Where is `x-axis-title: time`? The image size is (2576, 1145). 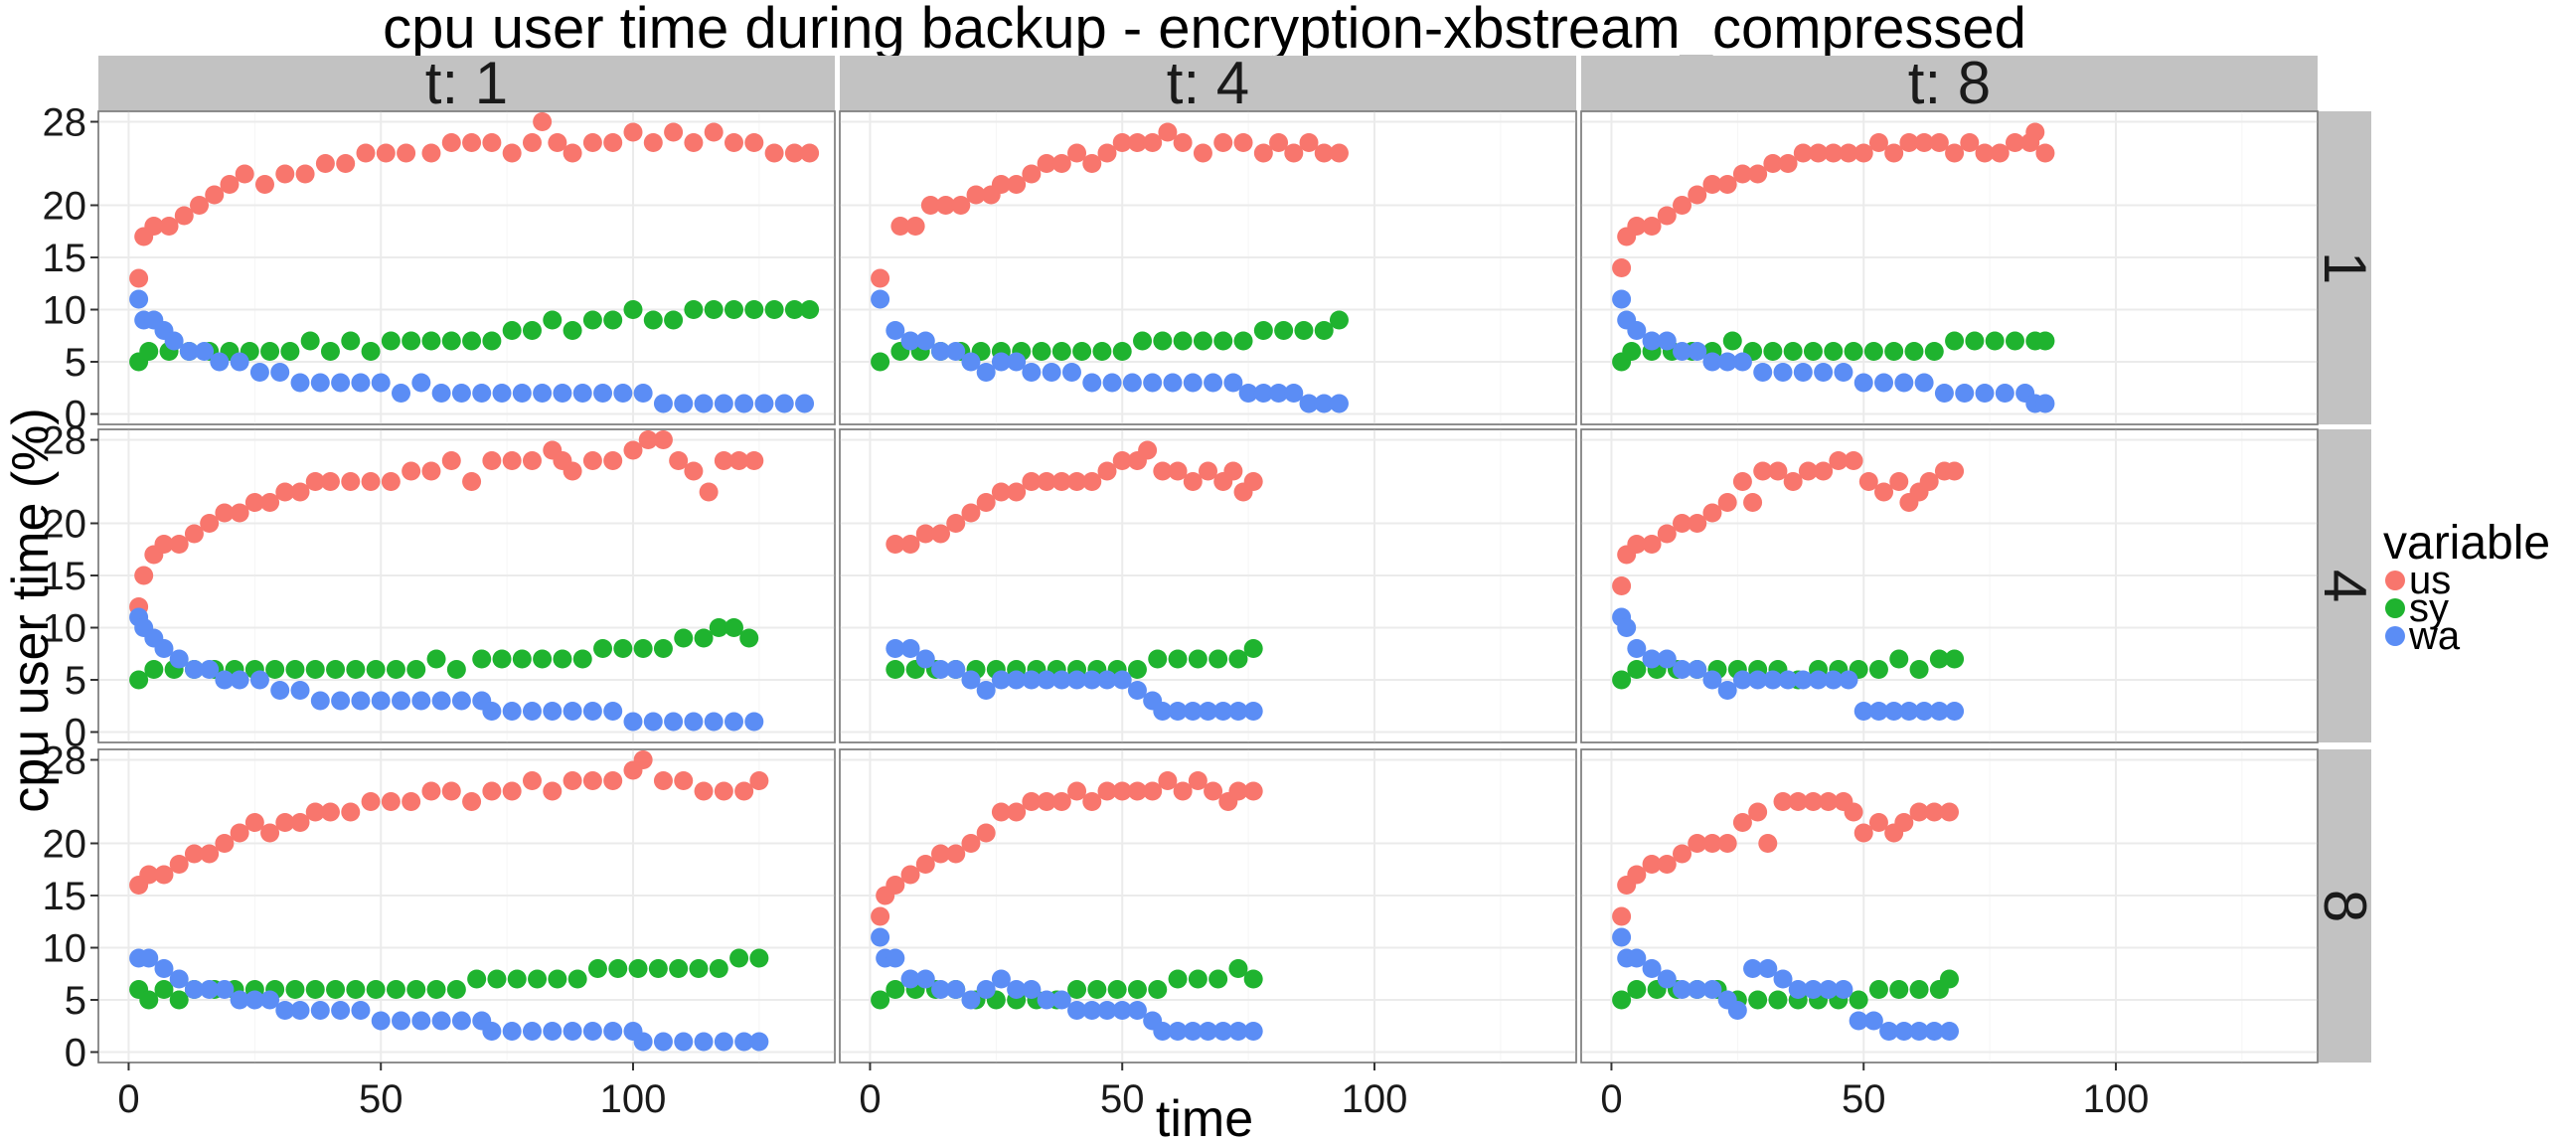
x-axis-title: time is located at coordinates (1204, 1118).